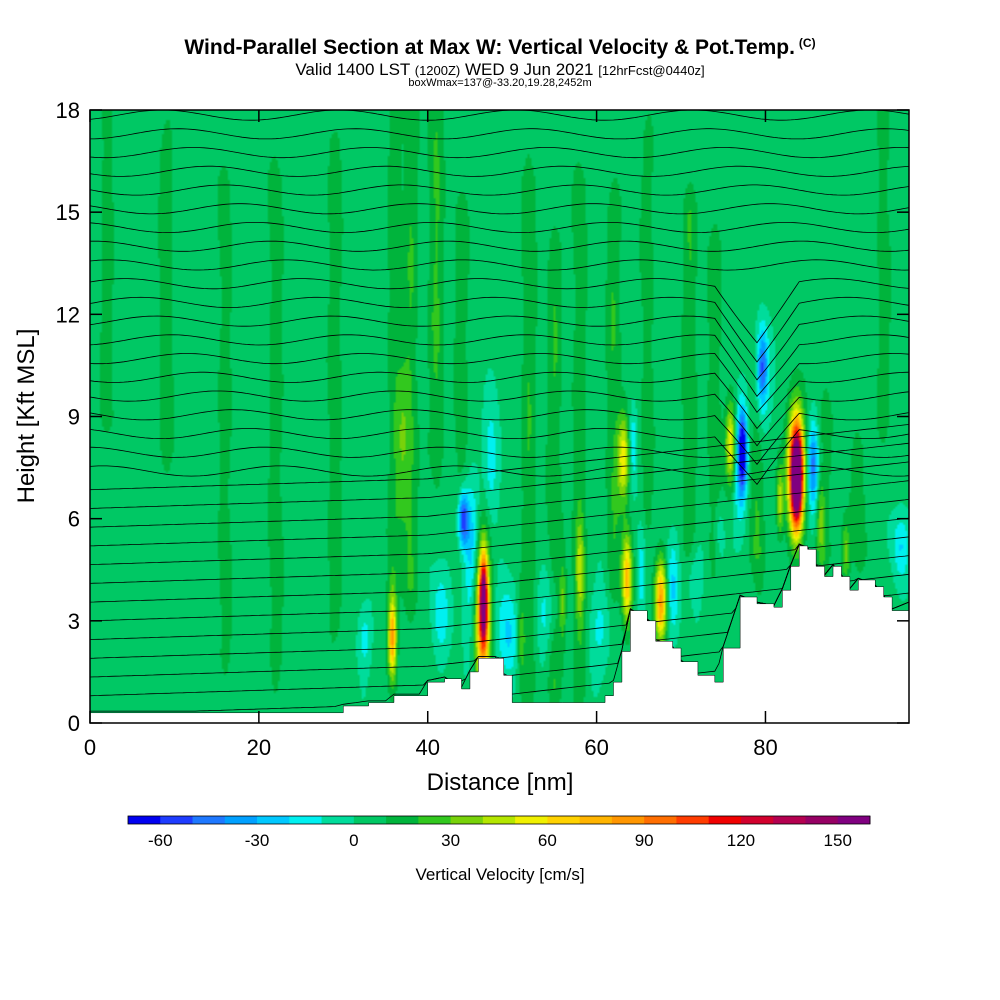 Image resolution: width=1000 pixels, height=1000 pixels. I want to click on forecast-info: [12hrFcst@0440z], so click(651, 70).